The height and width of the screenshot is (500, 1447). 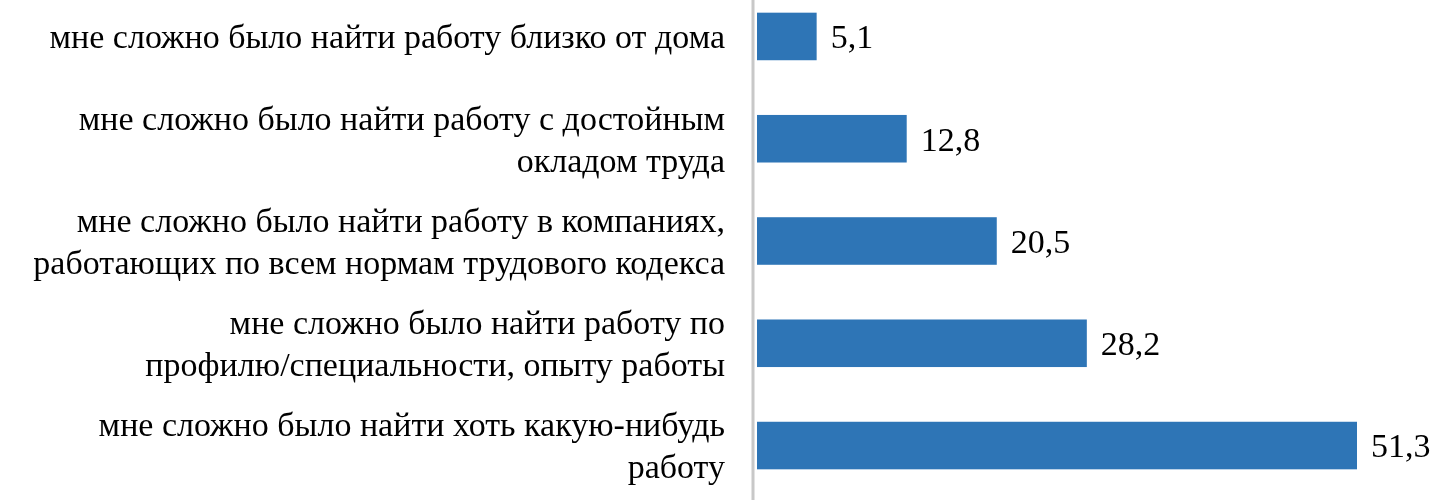 I want to click on y-tick-label: мне сложно было найти работу в компаниях, работающих по всем нормам трудового кодекса, so click(x=379, y=241).